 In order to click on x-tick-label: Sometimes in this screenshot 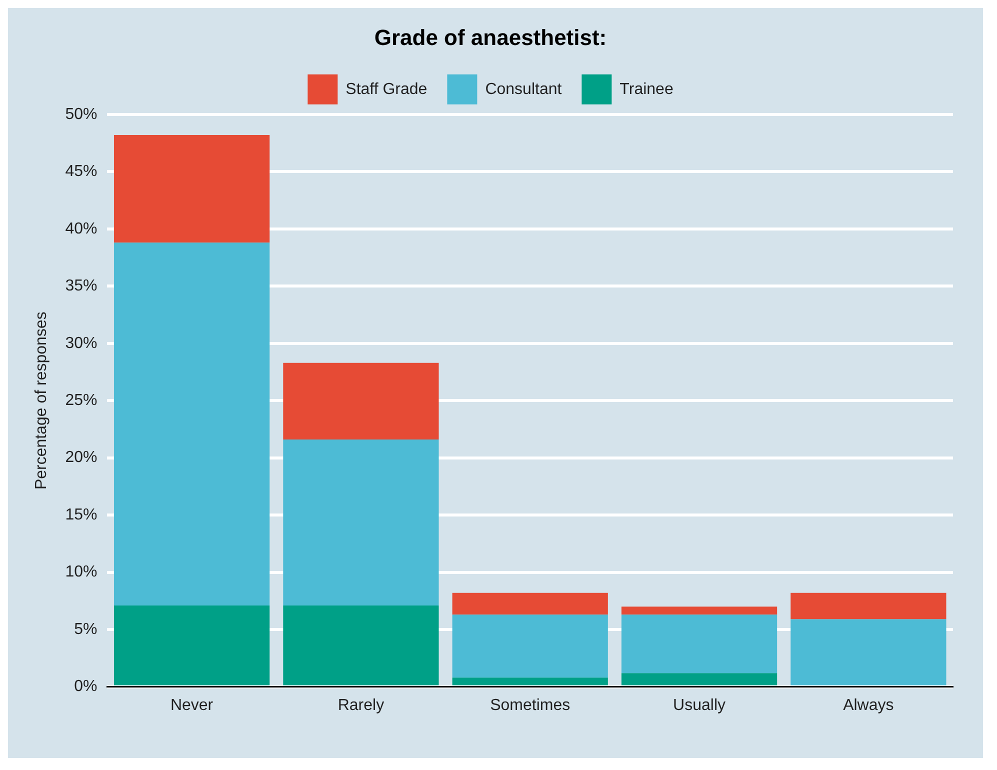, I will do `click(530, 705)`.